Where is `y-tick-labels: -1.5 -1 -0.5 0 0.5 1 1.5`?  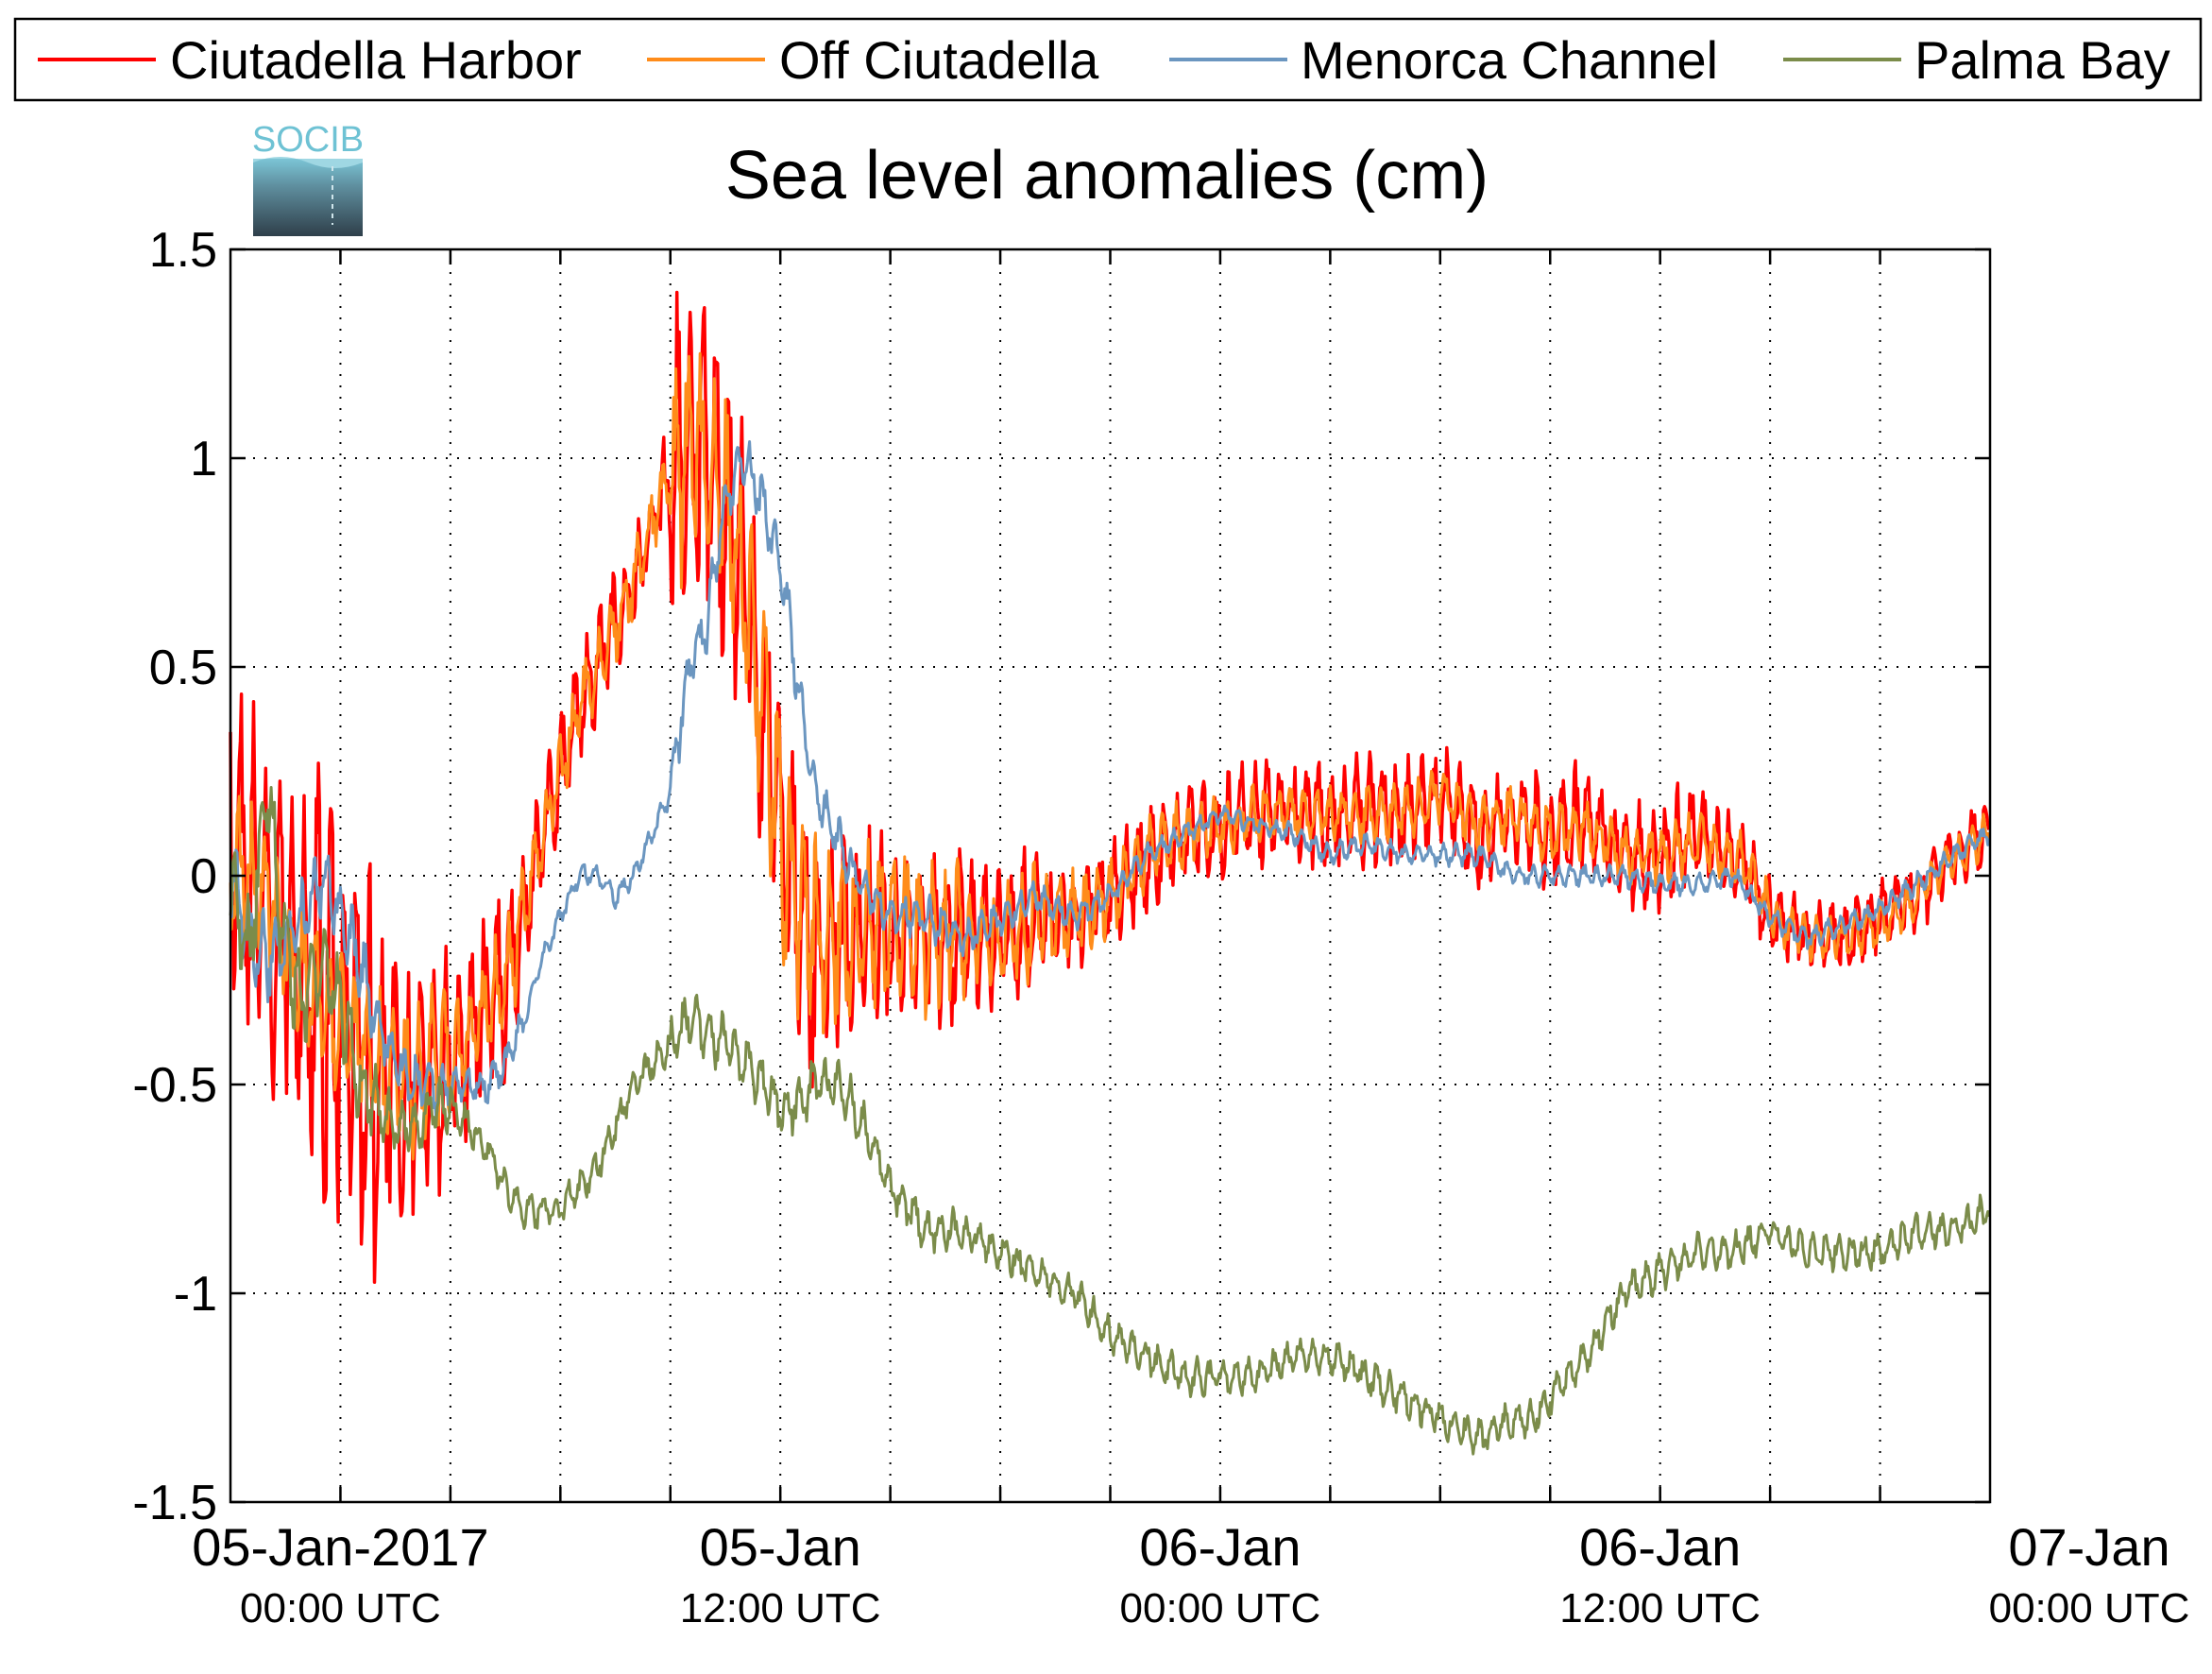
y-tick-labels: -1.5 -1 -0.5 0 0.5 1 1.5 is located at coordinates (174, 876).